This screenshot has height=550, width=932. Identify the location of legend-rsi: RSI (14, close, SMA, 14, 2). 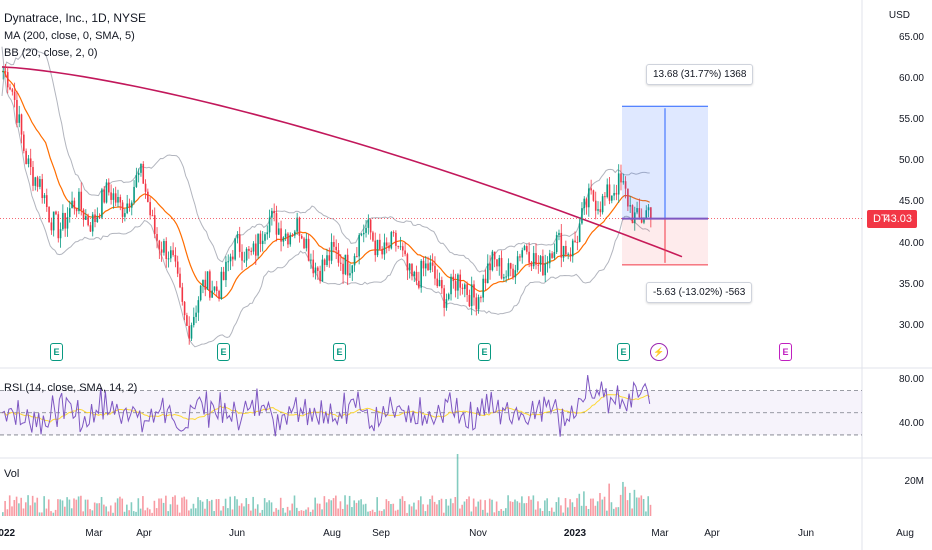
(71, 388).